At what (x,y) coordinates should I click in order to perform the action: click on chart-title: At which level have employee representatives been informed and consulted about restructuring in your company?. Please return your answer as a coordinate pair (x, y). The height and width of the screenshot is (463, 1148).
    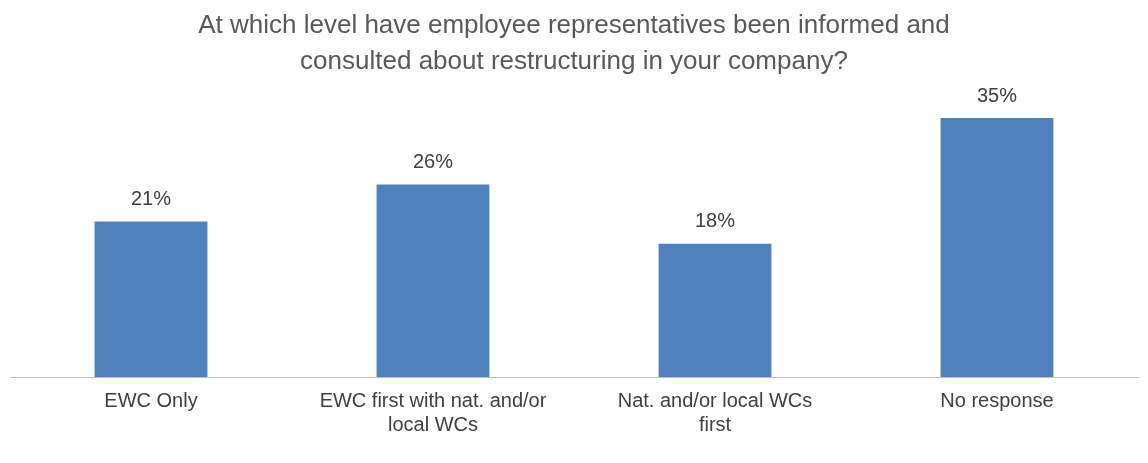
    Looking at the image, I should click on (574, 42).